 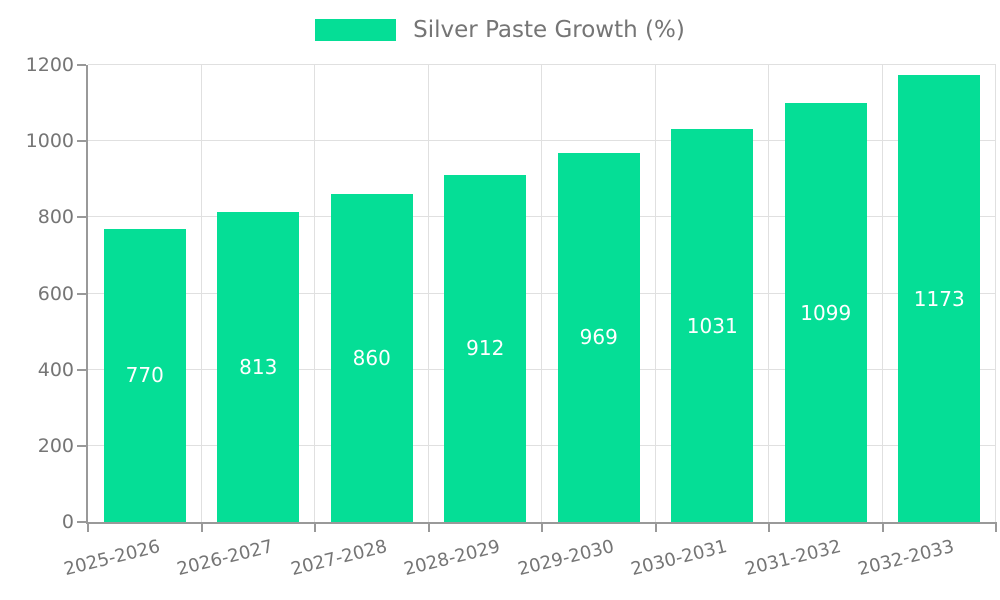 What do you see at coordinates (49, 65) in the screenshot?
I see `y-axis-label: 1200` at bounding box center [49, 65].